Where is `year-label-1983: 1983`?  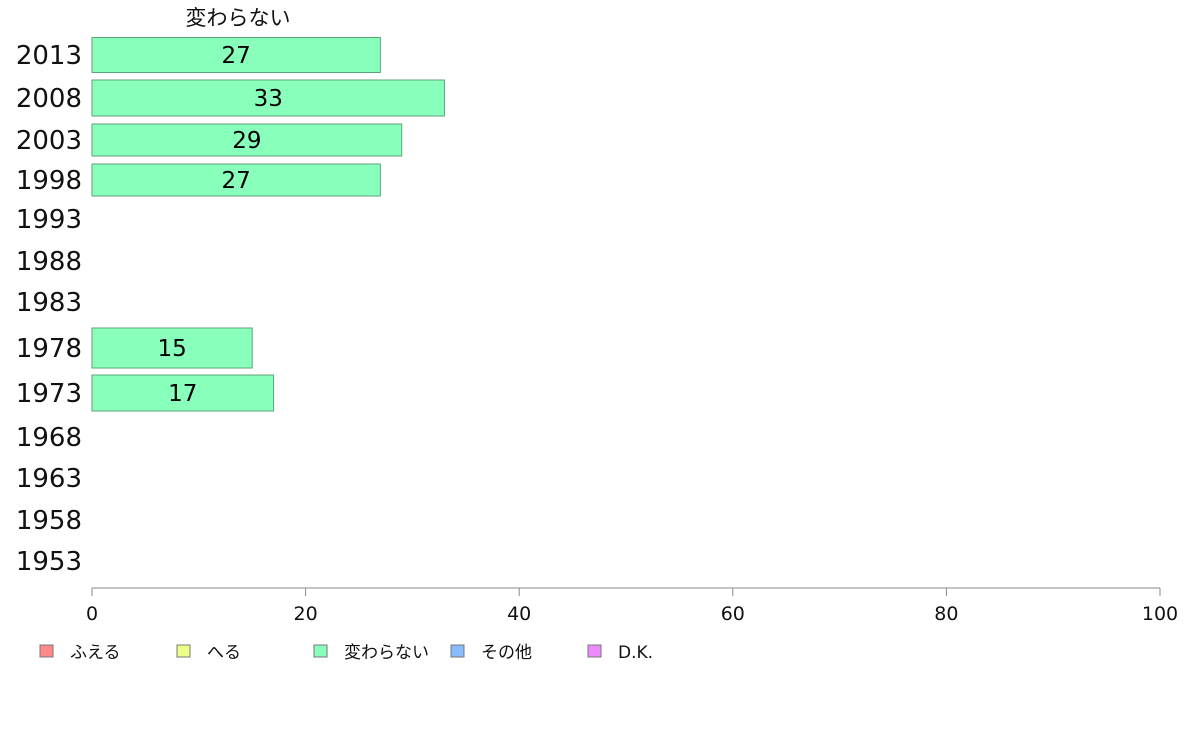
year-label-1983: 1983 is located at coordinates (49, 303).